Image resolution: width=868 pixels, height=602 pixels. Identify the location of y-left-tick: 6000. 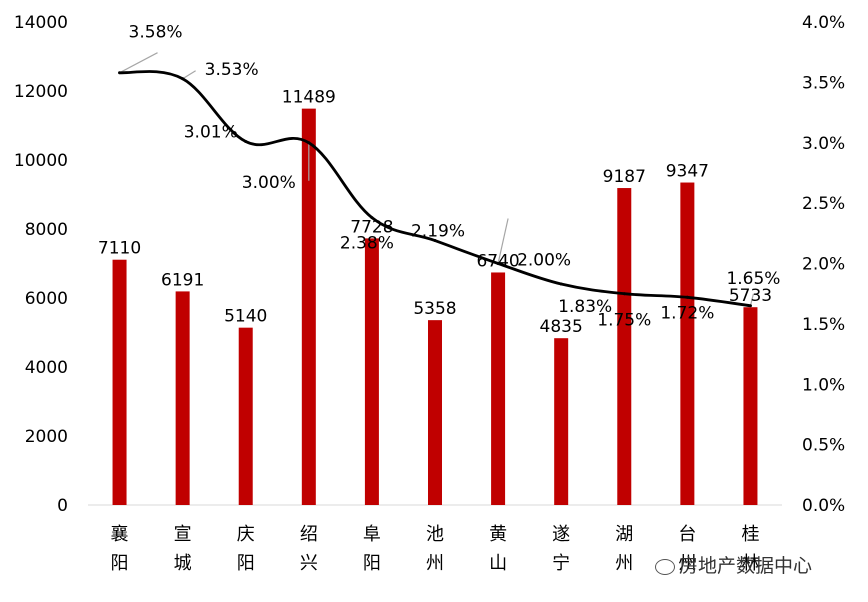
(46, 299).